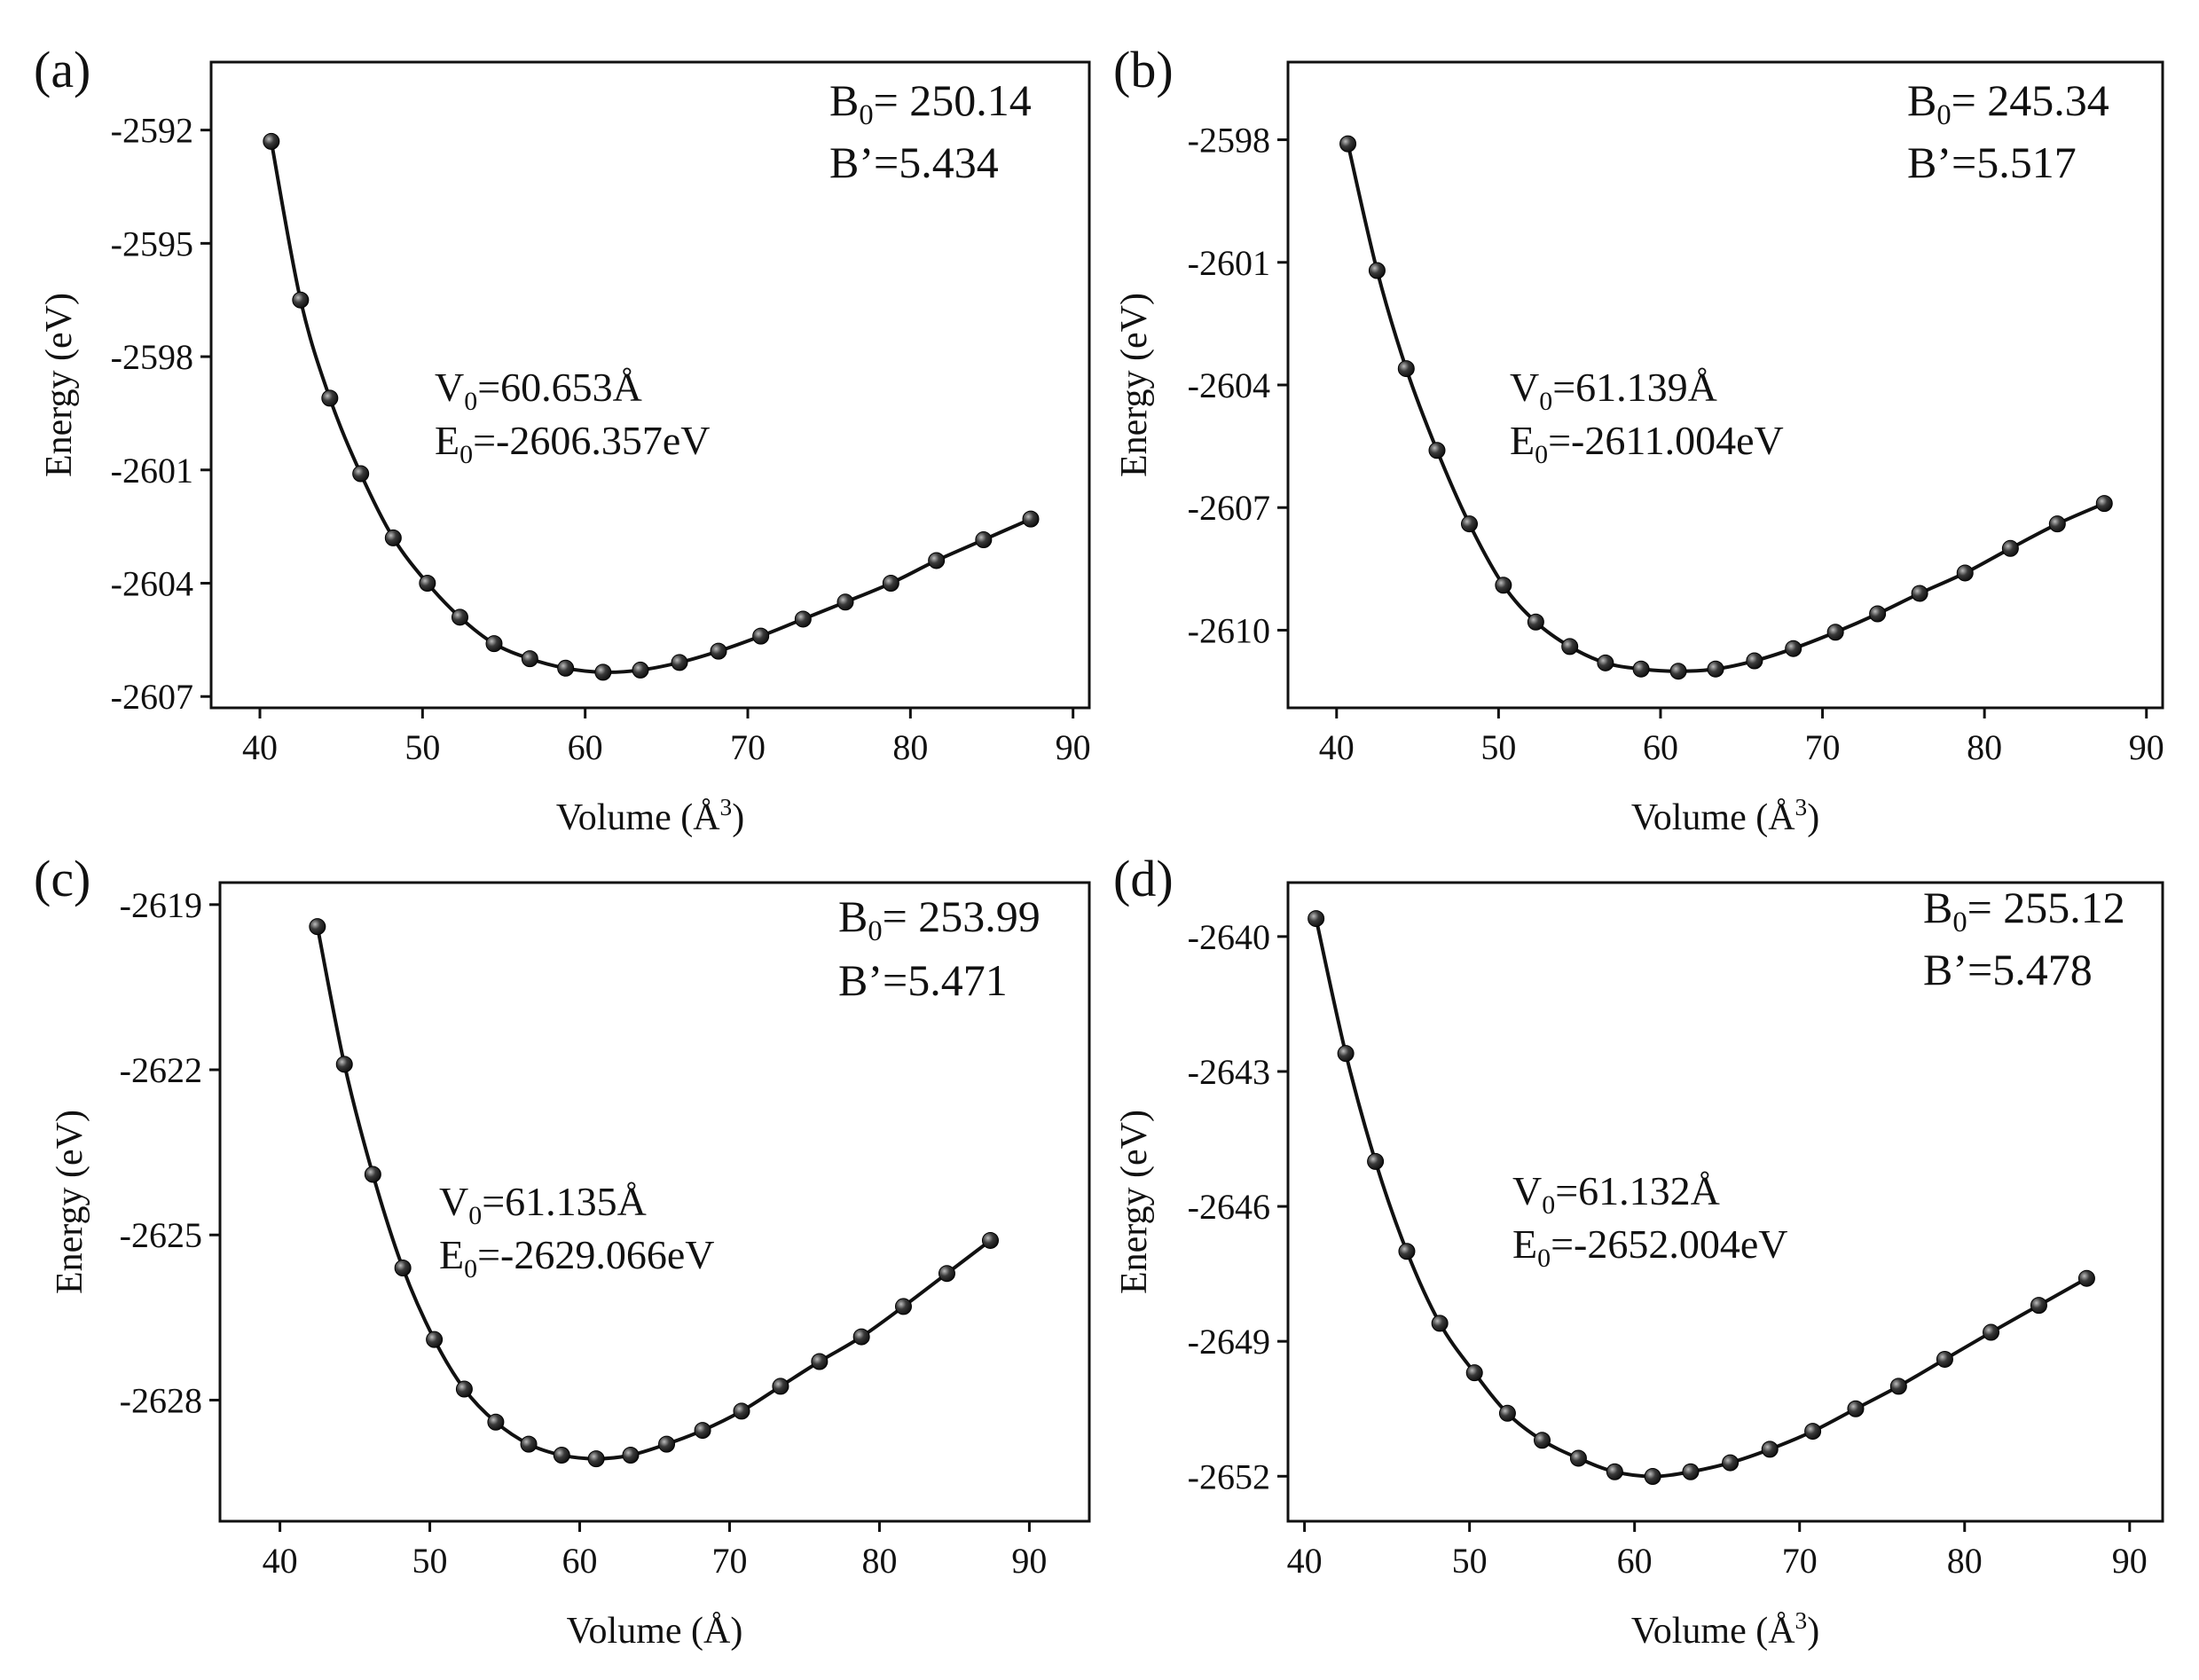 This screenshot has width=2199, height=1680. I want to click on y-tick-label: -2598, so click(152, 357).